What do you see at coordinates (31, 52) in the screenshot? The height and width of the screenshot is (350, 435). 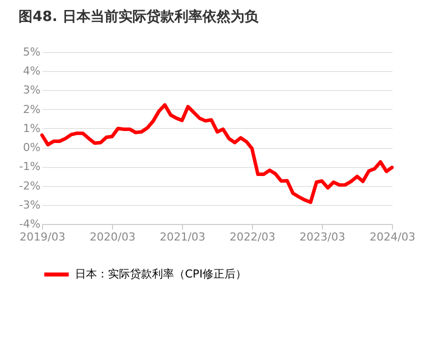 I see `y-tick-label: 5%` at bounding box center [31, 52].